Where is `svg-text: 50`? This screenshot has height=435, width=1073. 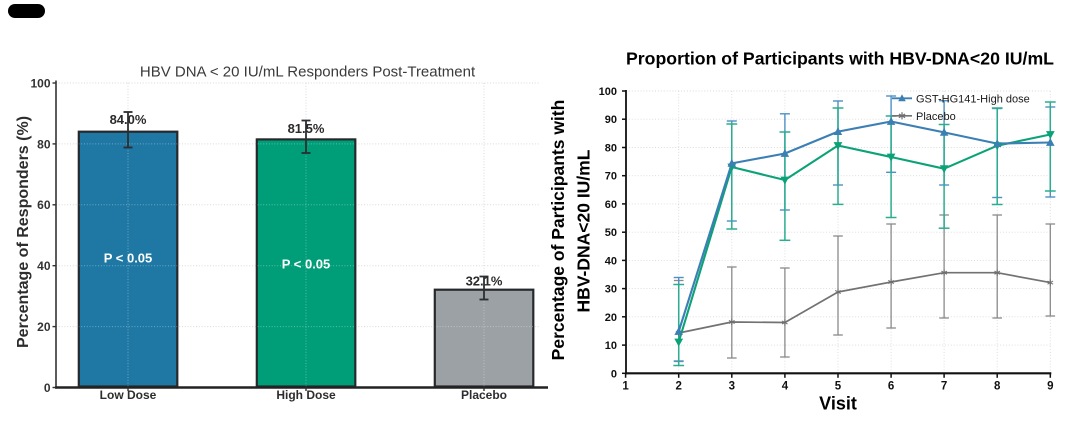
svg-text: 50 is located at coordinates (611, 233).